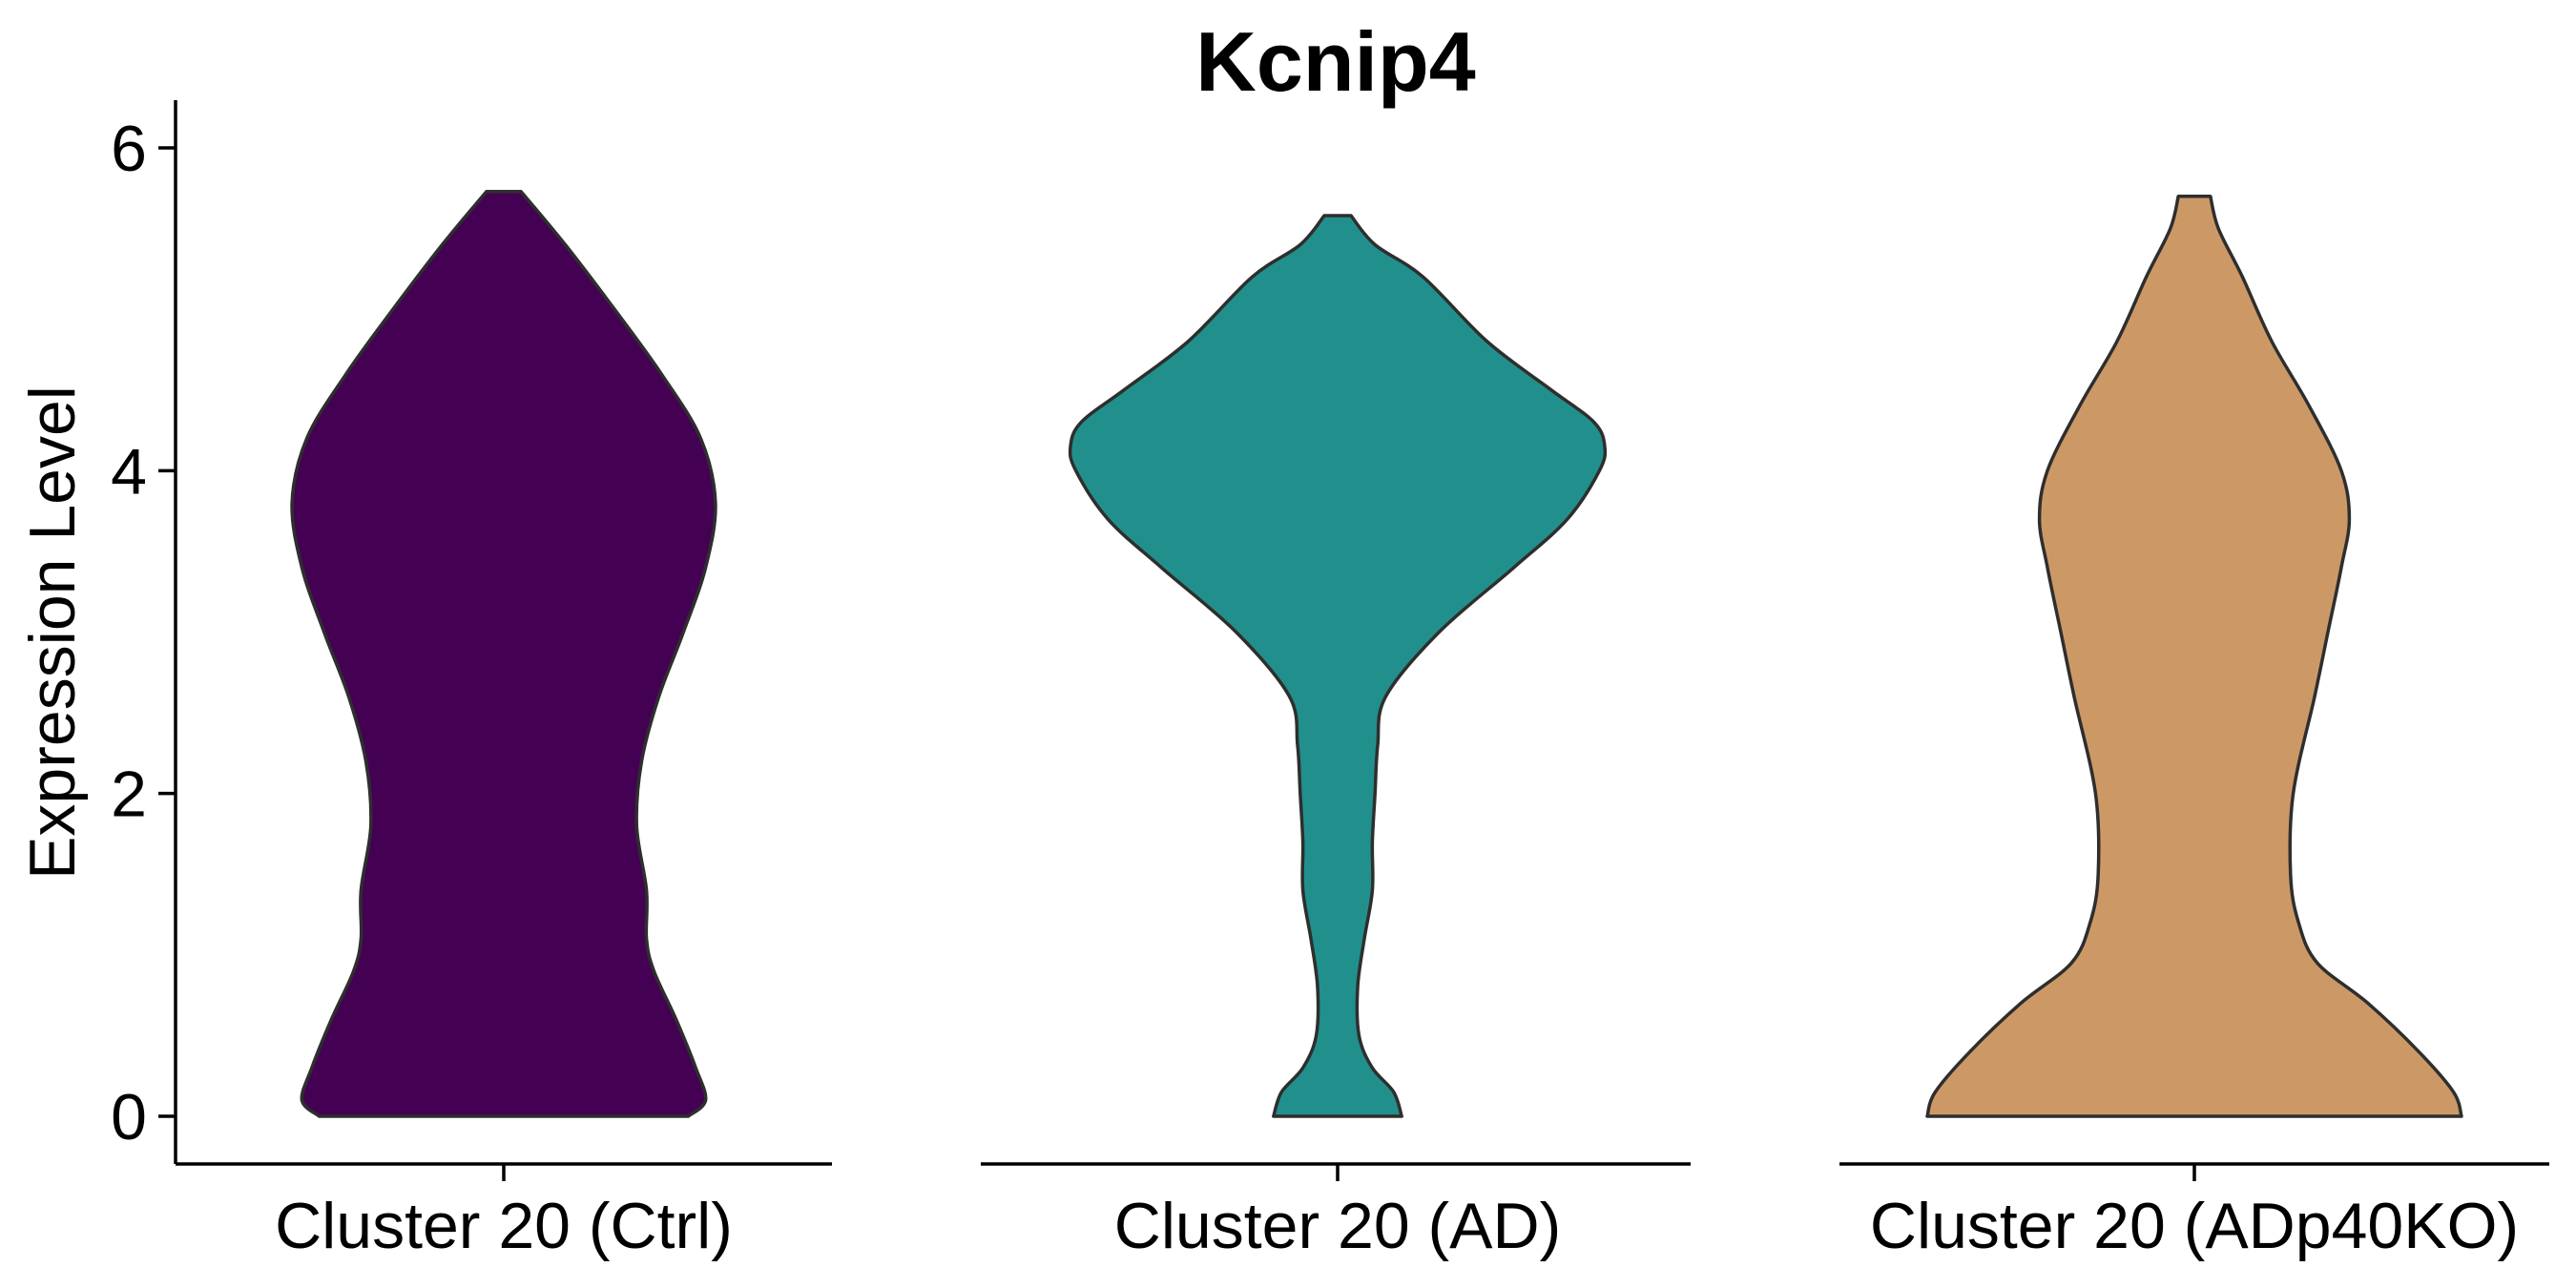 This screenshot has width=2576, height=1288. What do you see at coordinates (504, 1226) in the screenshot?
I see `x-tick-label: Cluster 20 (Ctrl)` at bounding box center [504, 1226].